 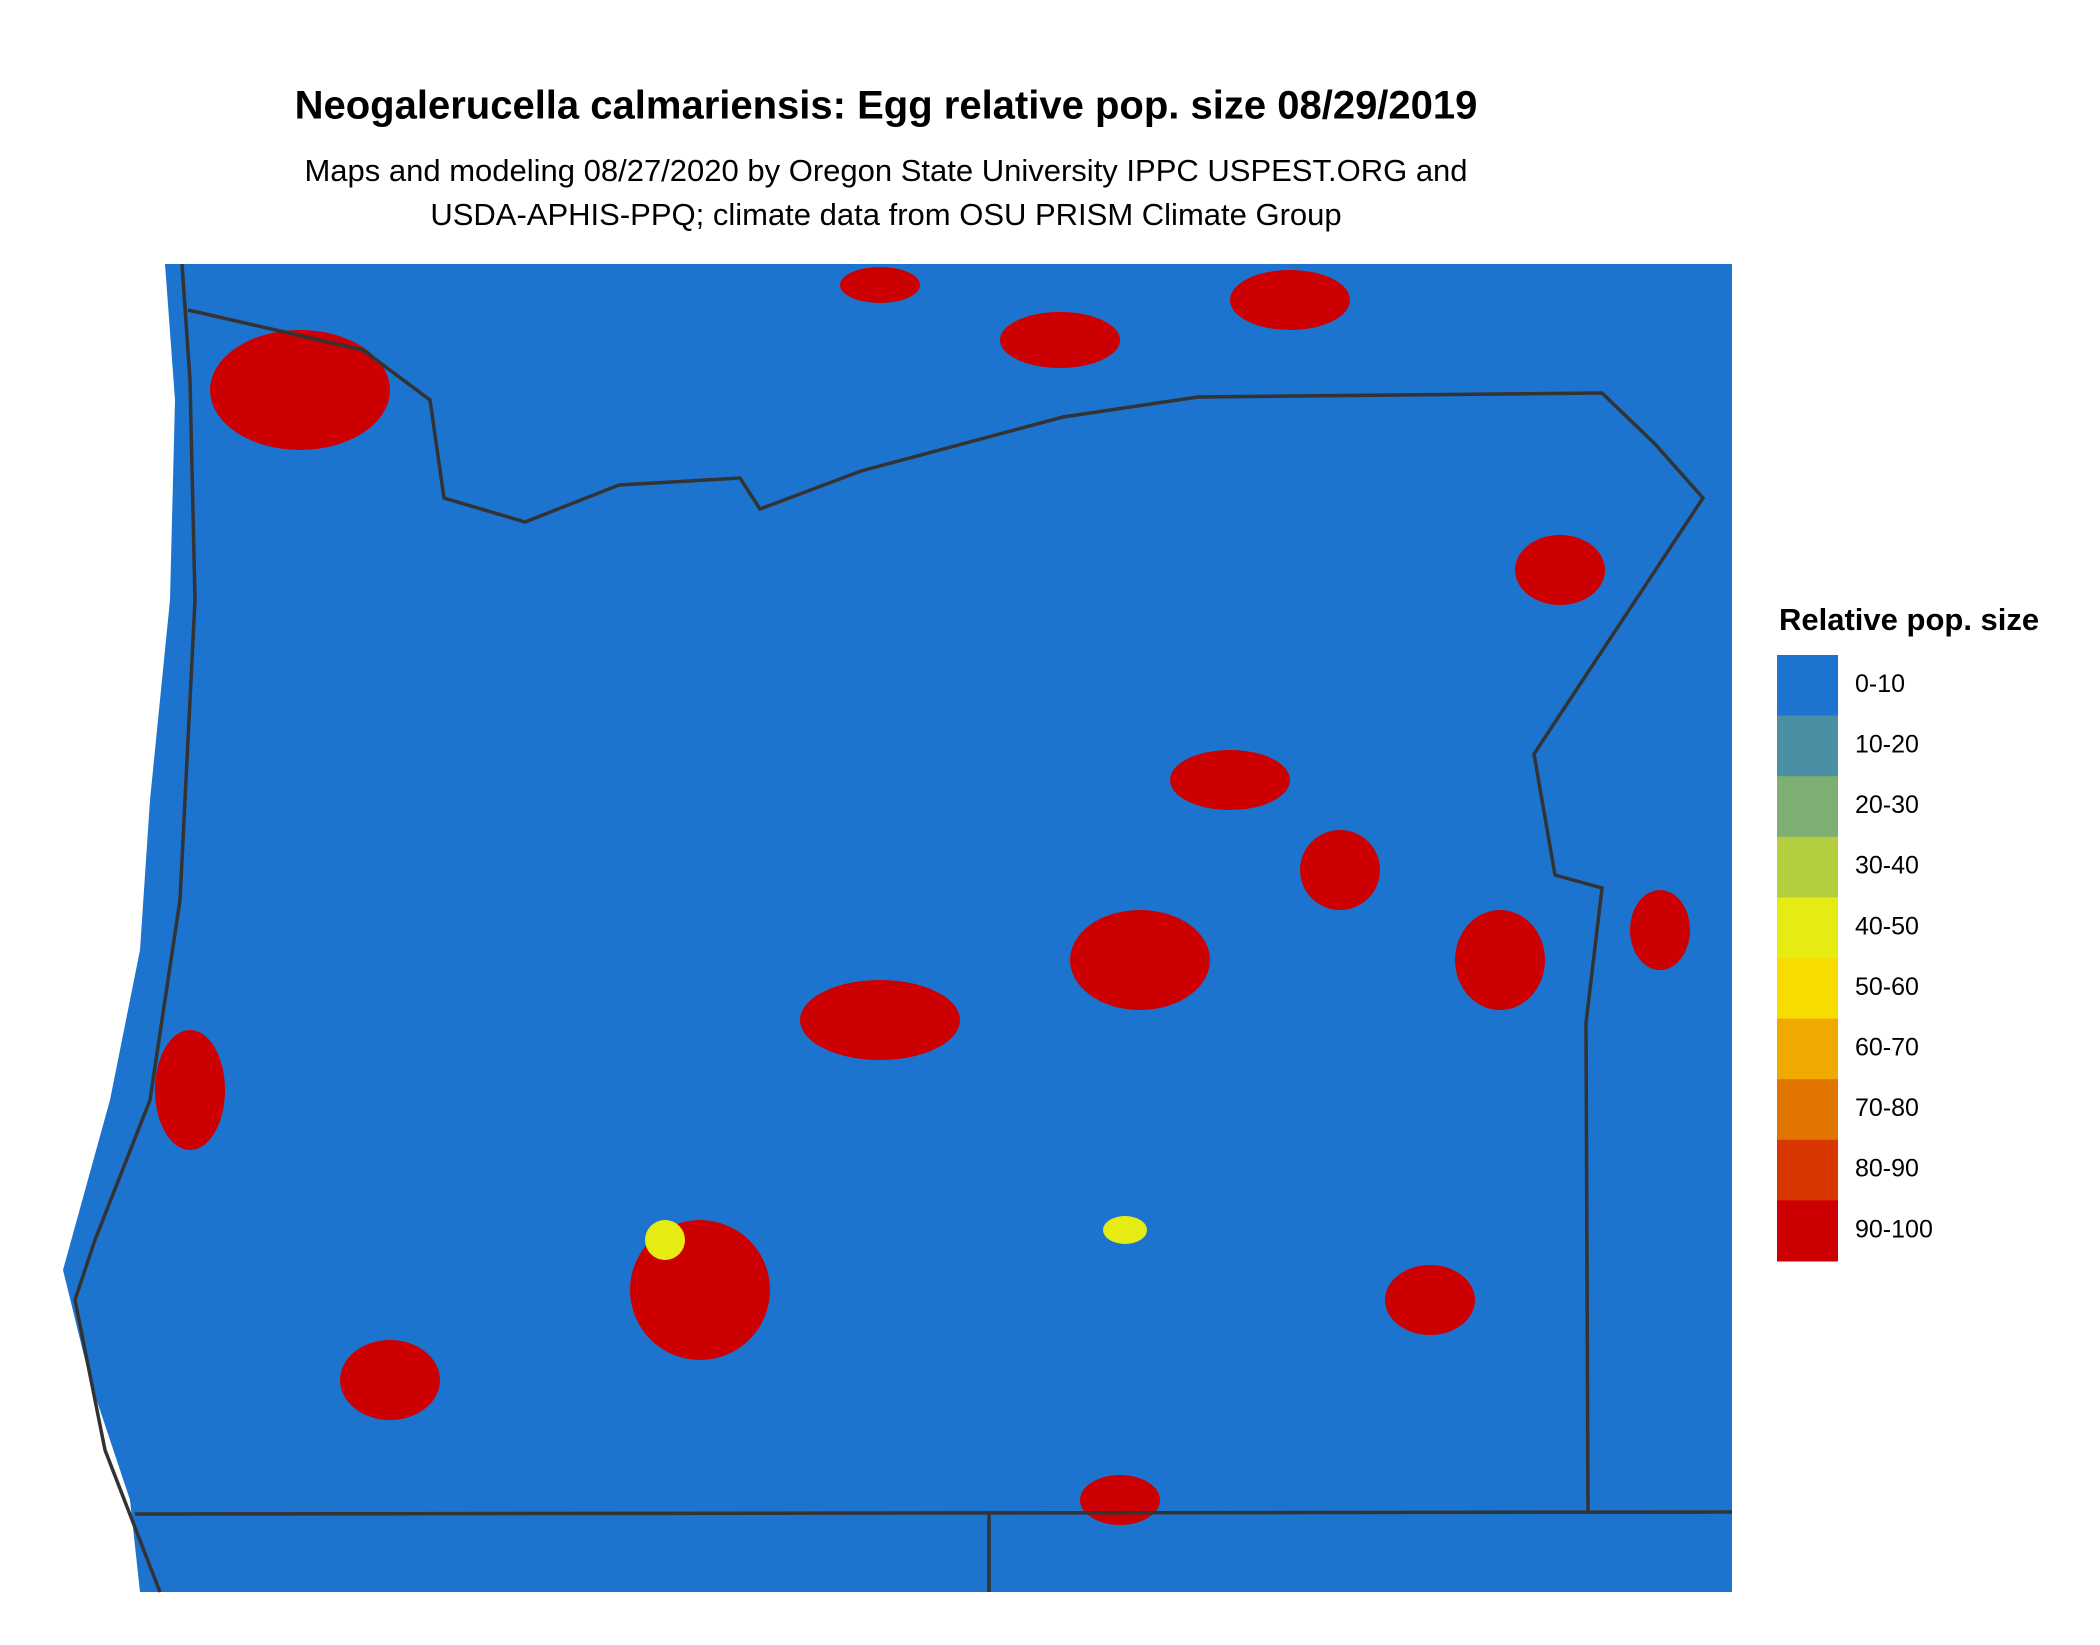 What do you see at coordinates (1887, 745) in the screenshot?
I see `legend-label: 10-20` at bounding box center [1887, 745].